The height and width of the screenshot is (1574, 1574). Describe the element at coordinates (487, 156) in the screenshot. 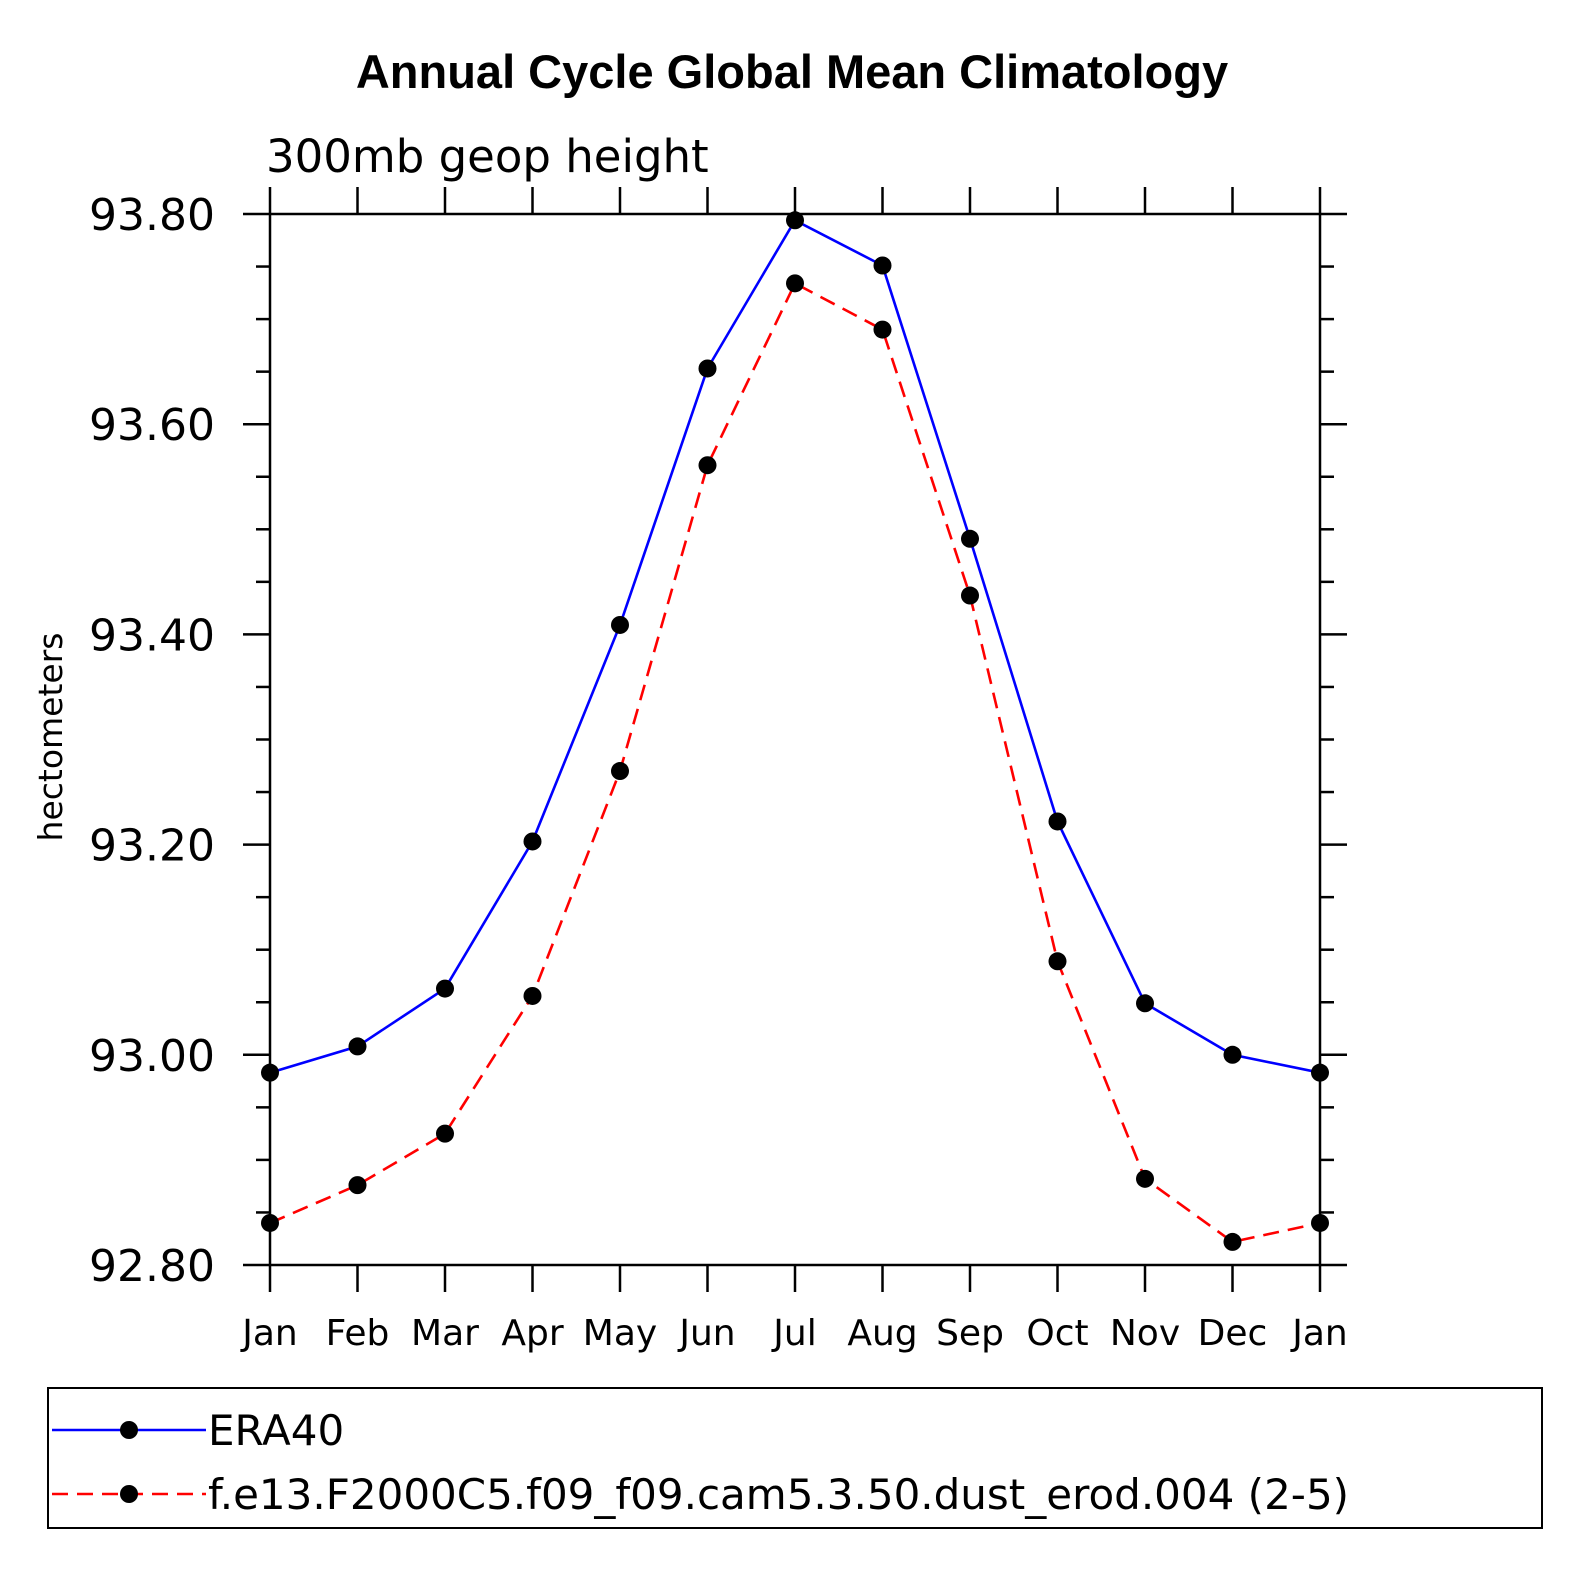

I see `chart-subtitle: 300mb geop height` at that location.